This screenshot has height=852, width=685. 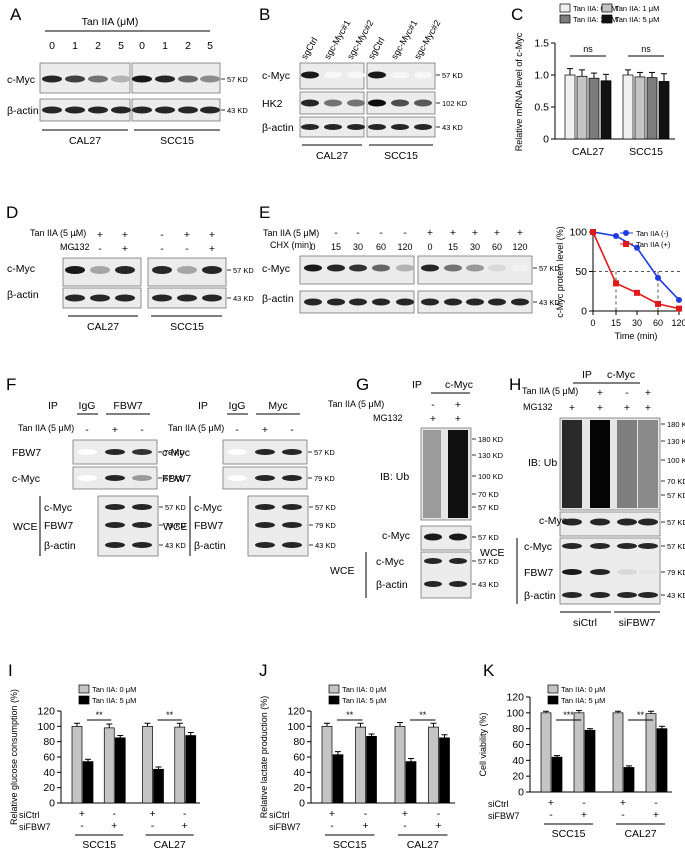 I want to click on panel-F-right-wce-band, so click(x=292, y=525).